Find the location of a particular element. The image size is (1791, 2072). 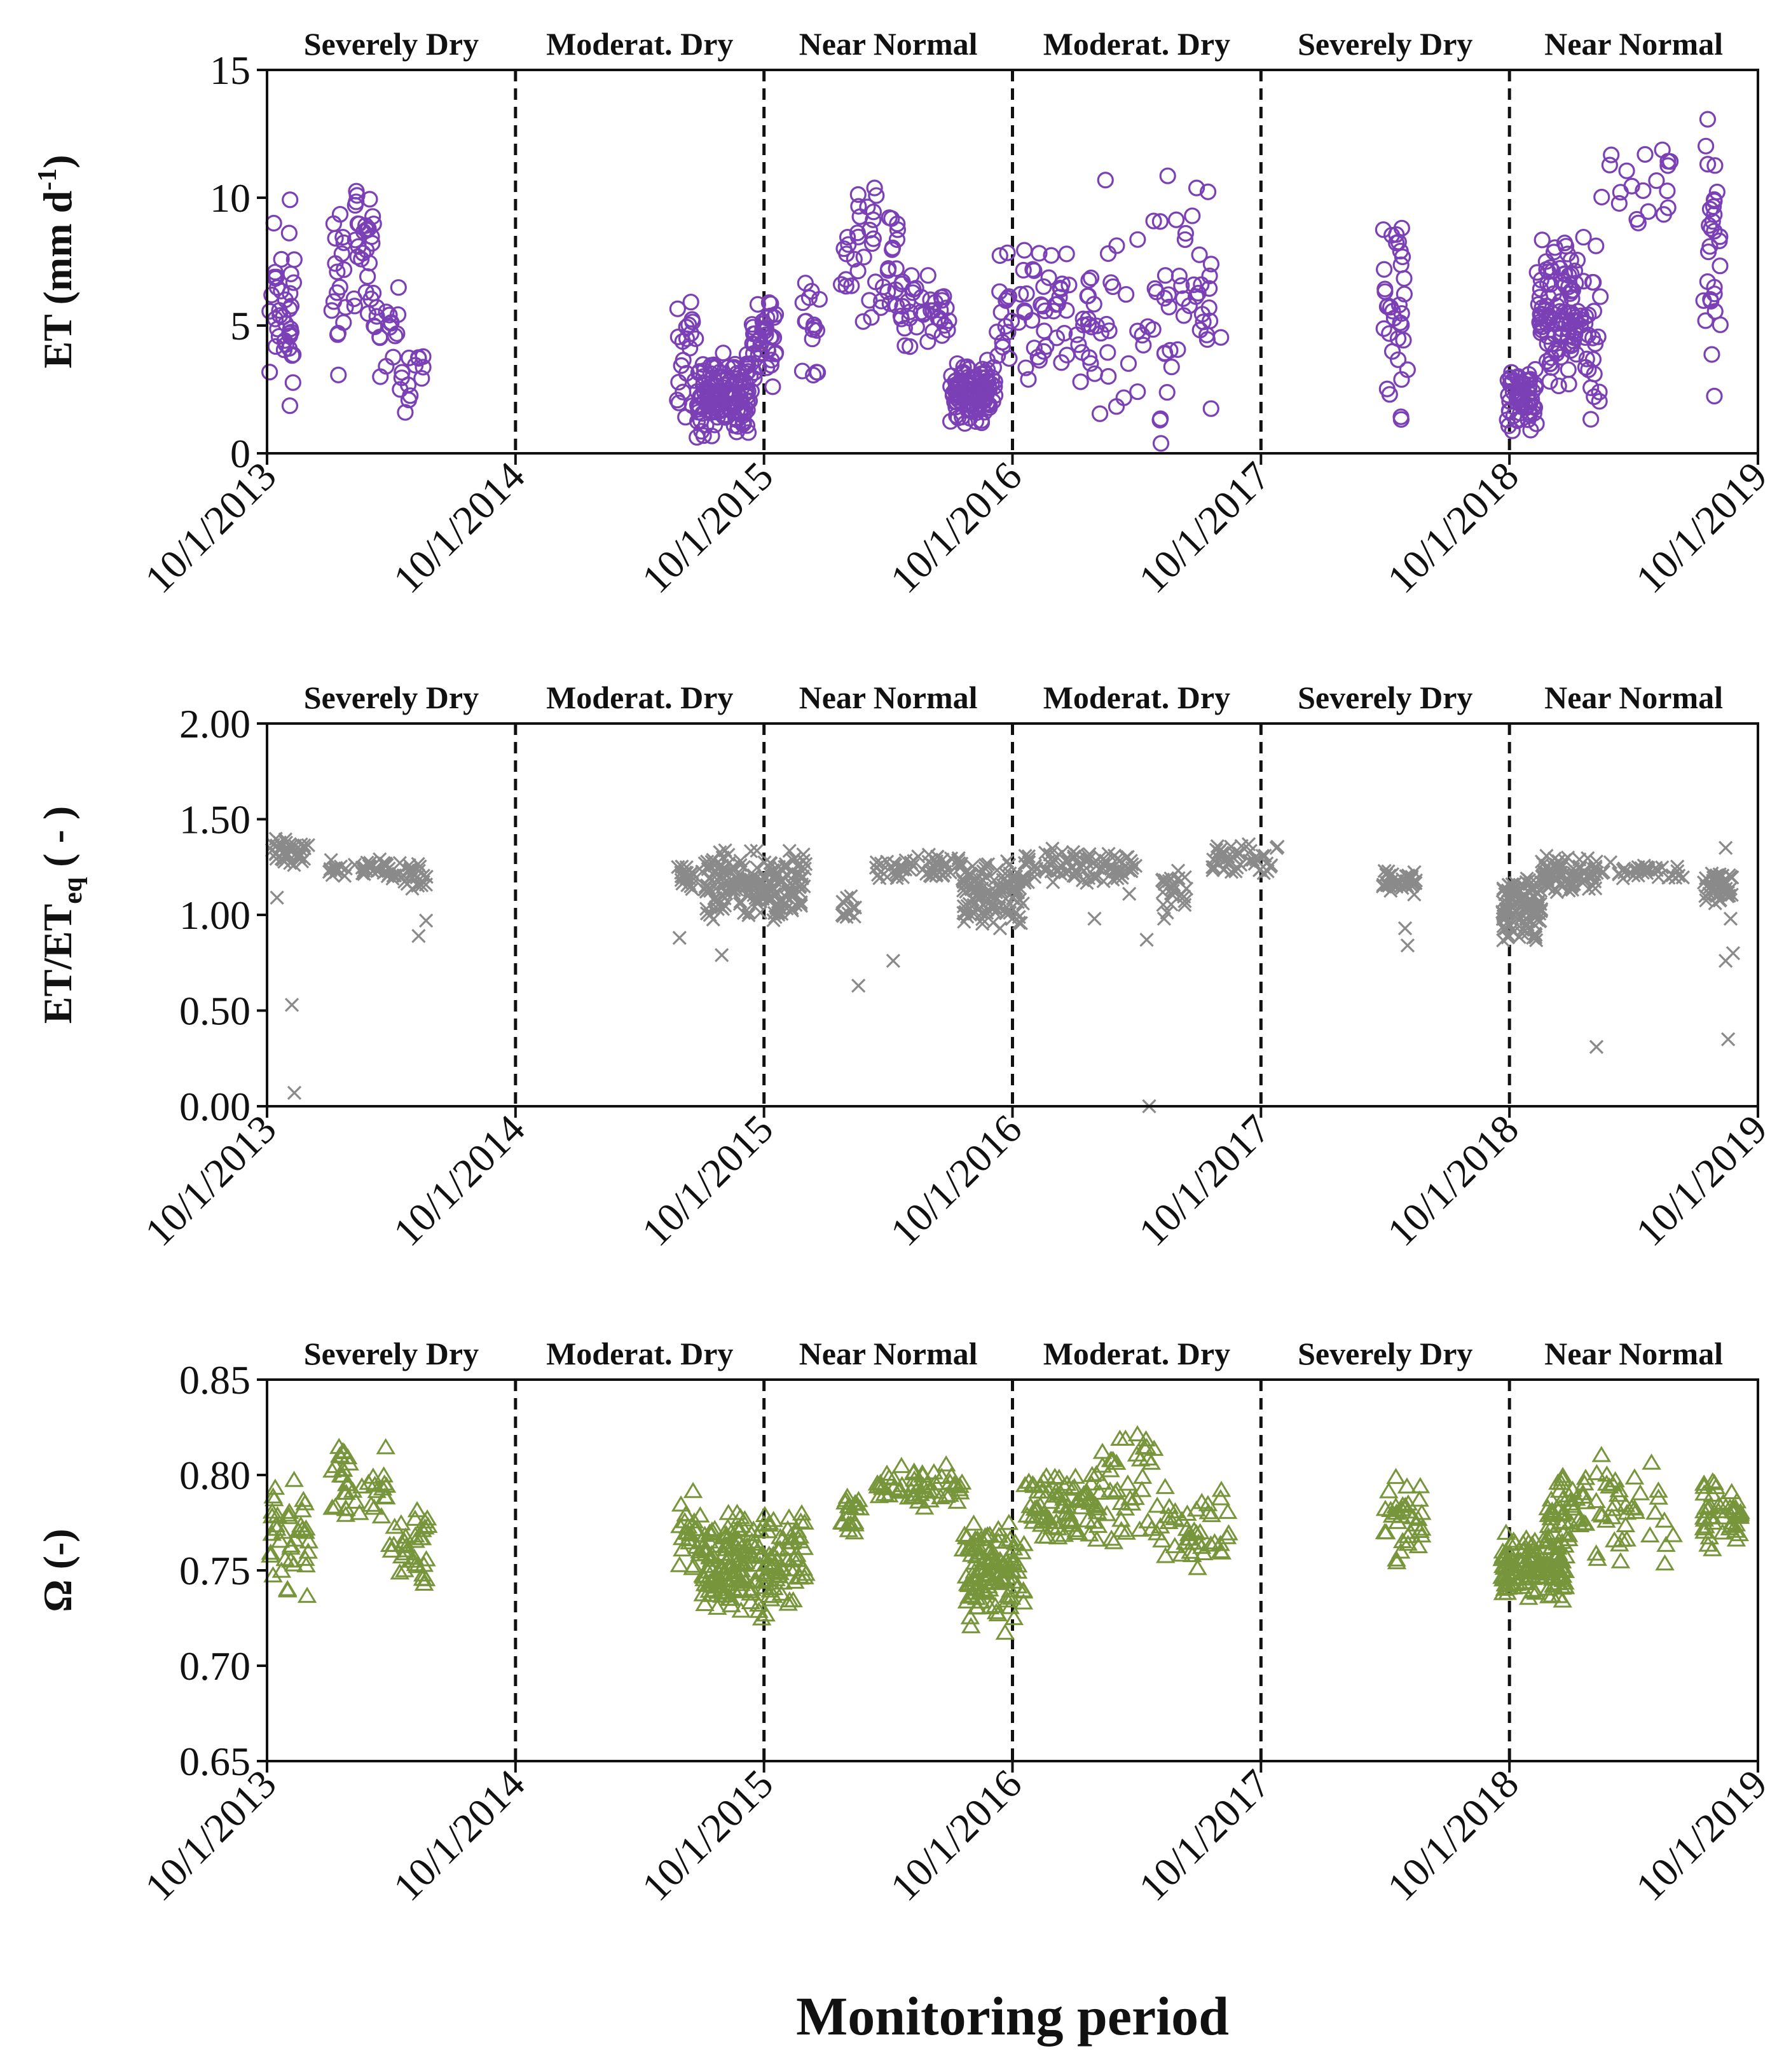

x-tick-label: 10/1/2019 is located at coordinates (1701, 1180).